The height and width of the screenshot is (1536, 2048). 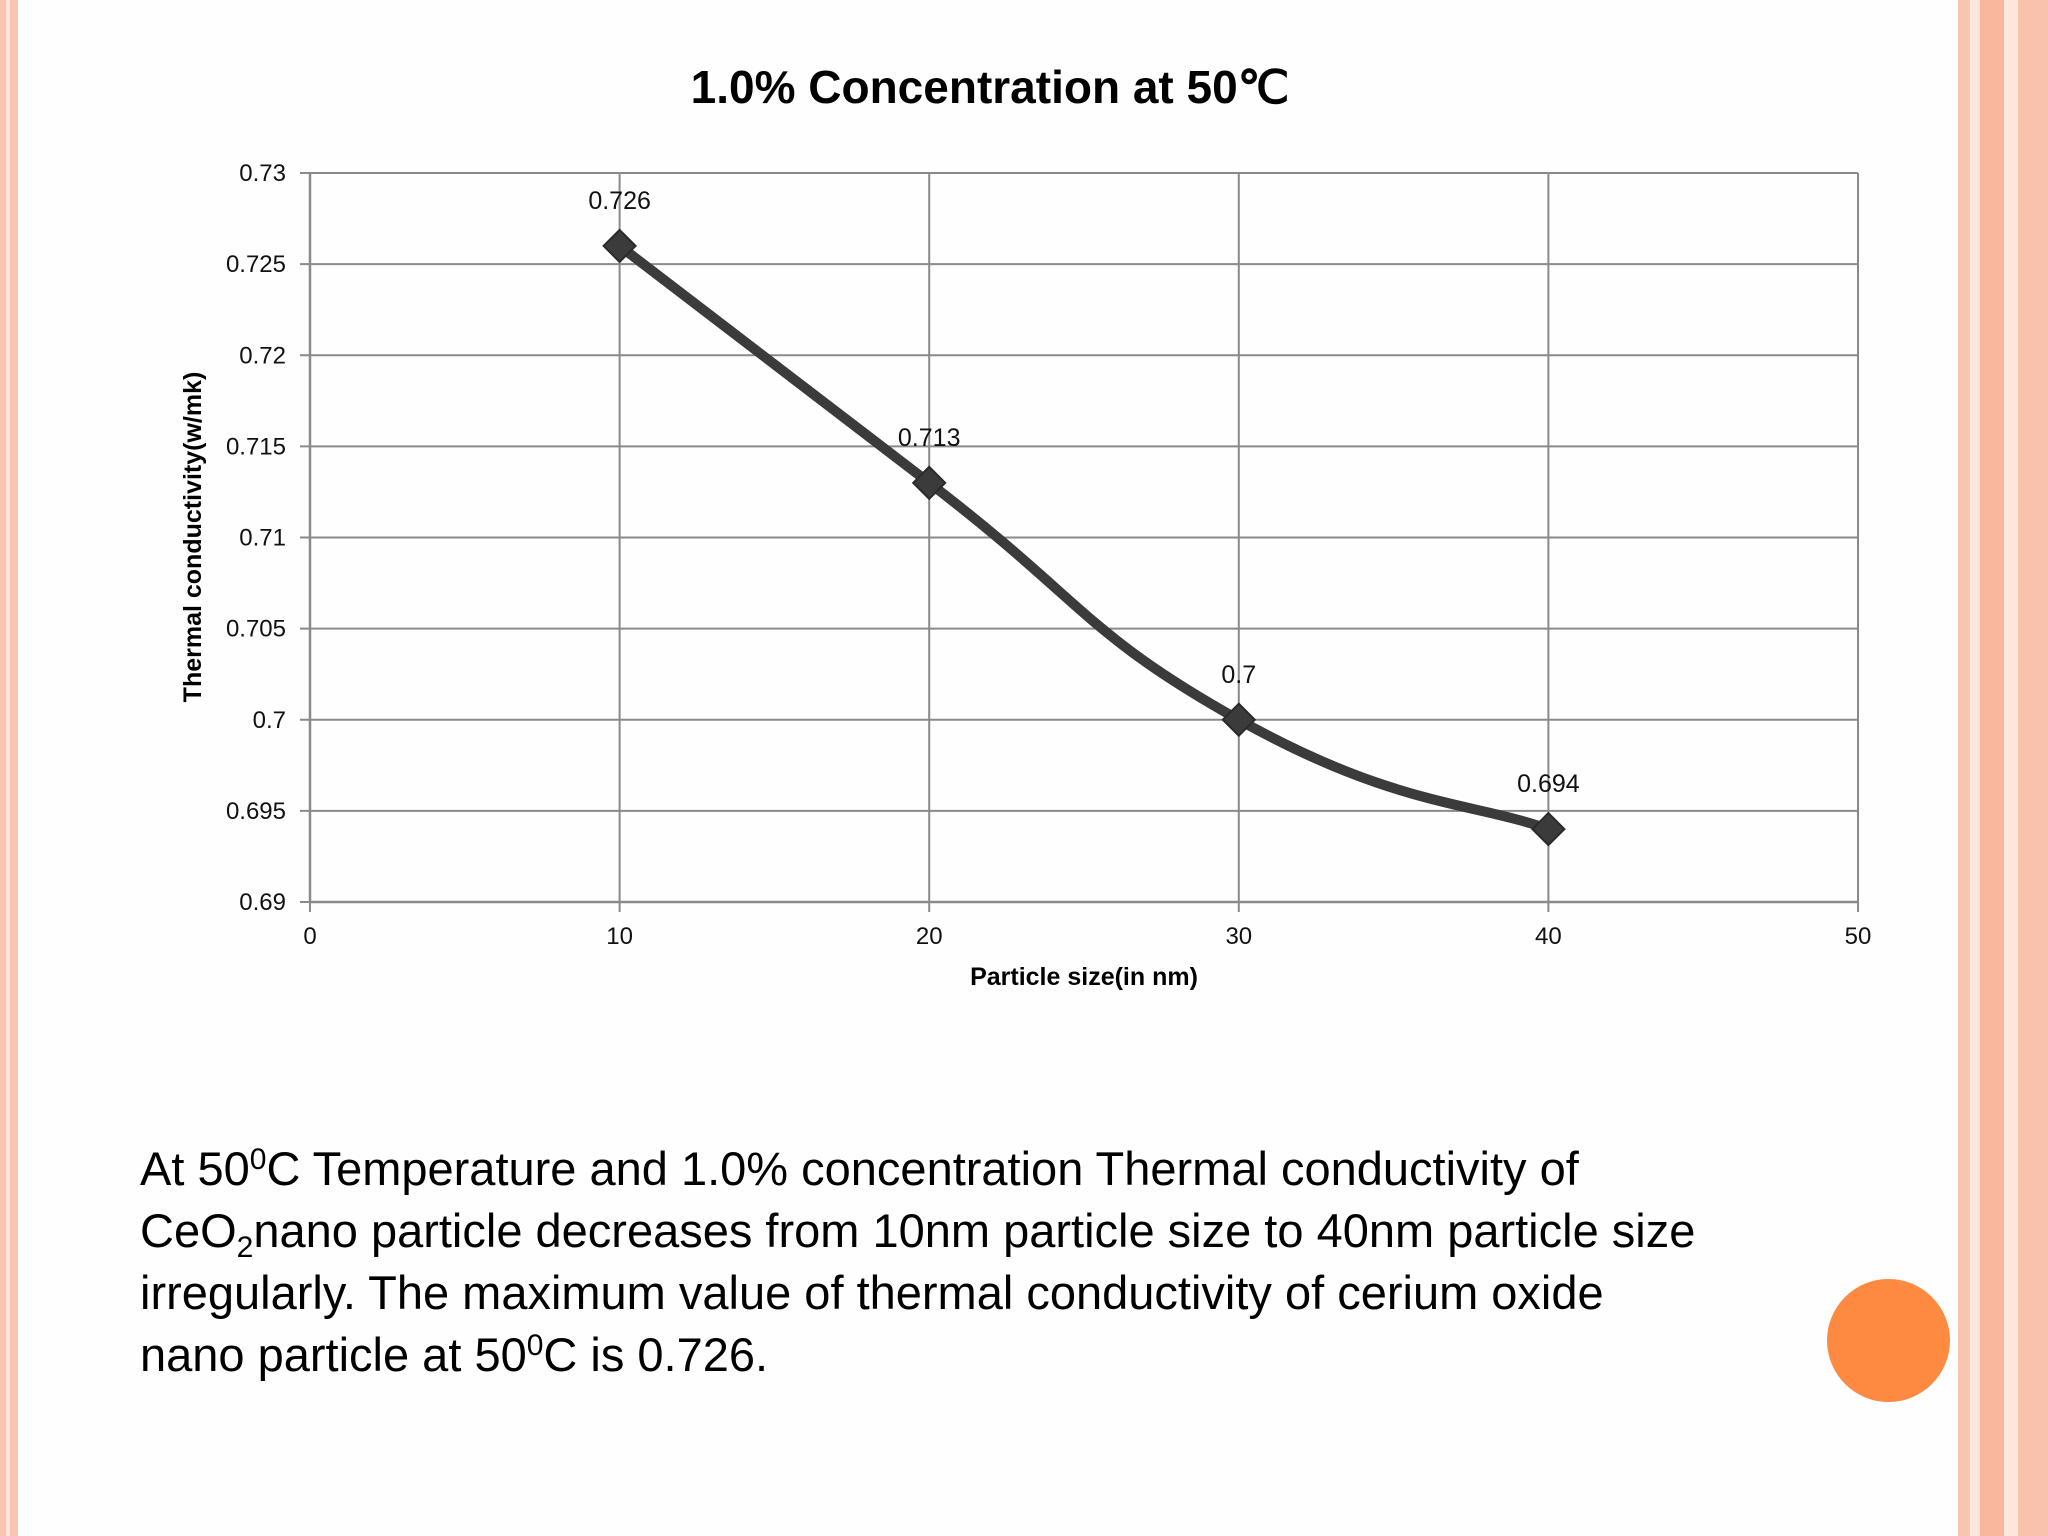 What do you see at coordinates (1084, 977) in the screenshot?
I see `x-axis-label: Particle size(in nm)` at bounding box center [1084, 977].